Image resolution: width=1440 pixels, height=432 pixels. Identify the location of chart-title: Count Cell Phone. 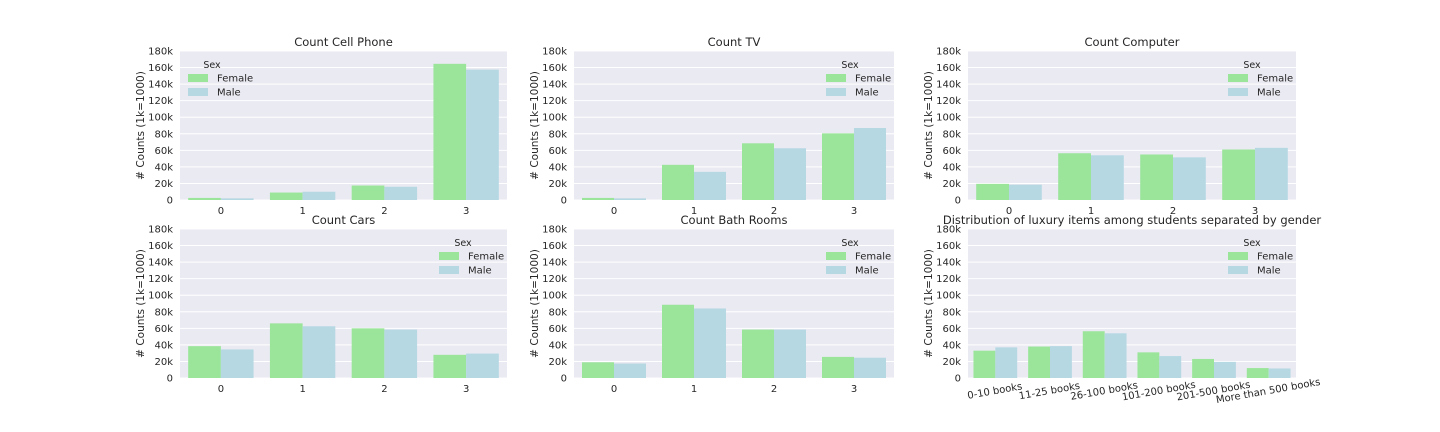
(343, 42).